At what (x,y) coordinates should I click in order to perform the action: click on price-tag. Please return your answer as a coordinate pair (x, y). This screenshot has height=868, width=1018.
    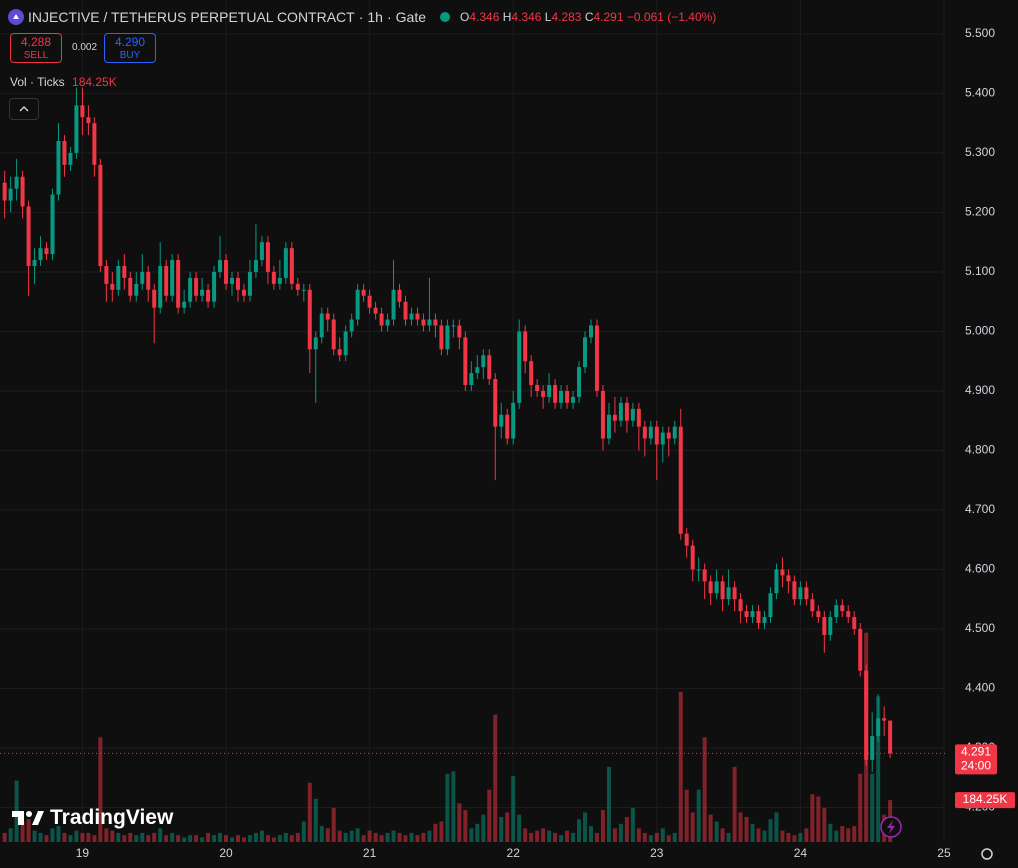
    Looking at the image, I should click on (976, 759).